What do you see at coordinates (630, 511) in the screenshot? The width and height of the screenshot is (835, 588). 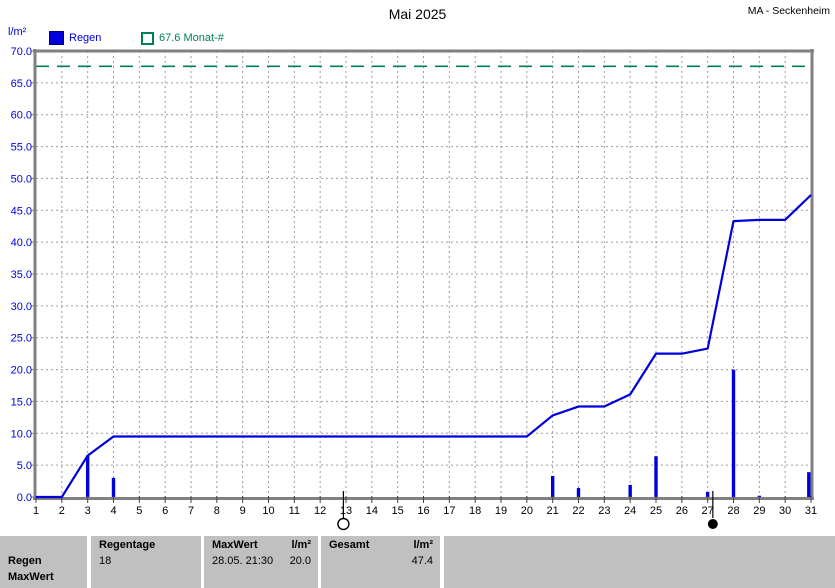 I see `x-tick-label: 24` at bounding box center [630, 511].